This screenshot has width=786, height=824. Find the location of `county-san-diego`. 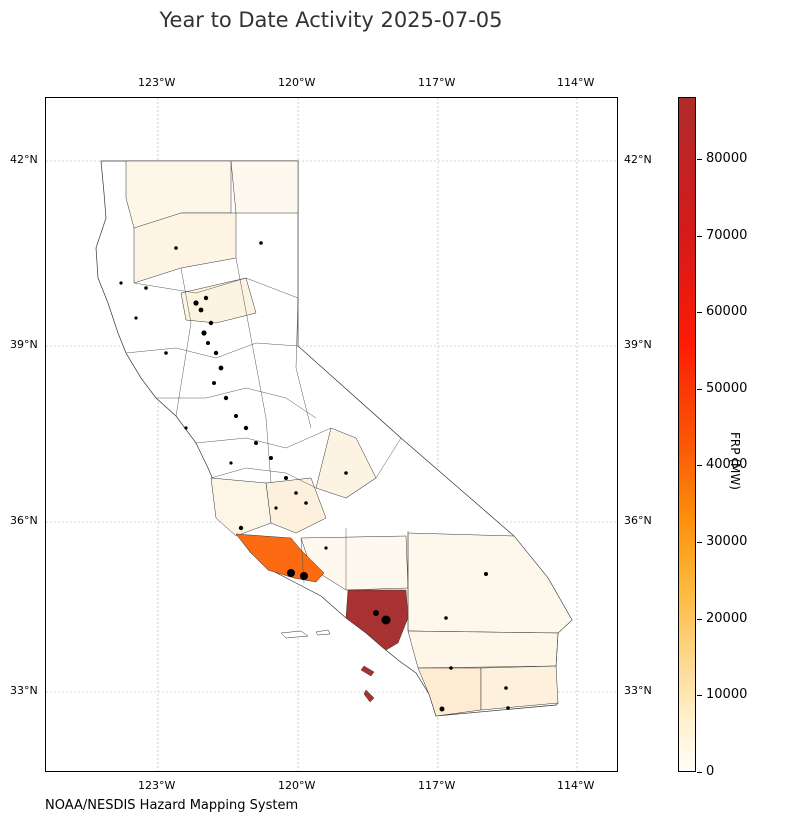

county-san-diego is located at coordinates (449, 692).